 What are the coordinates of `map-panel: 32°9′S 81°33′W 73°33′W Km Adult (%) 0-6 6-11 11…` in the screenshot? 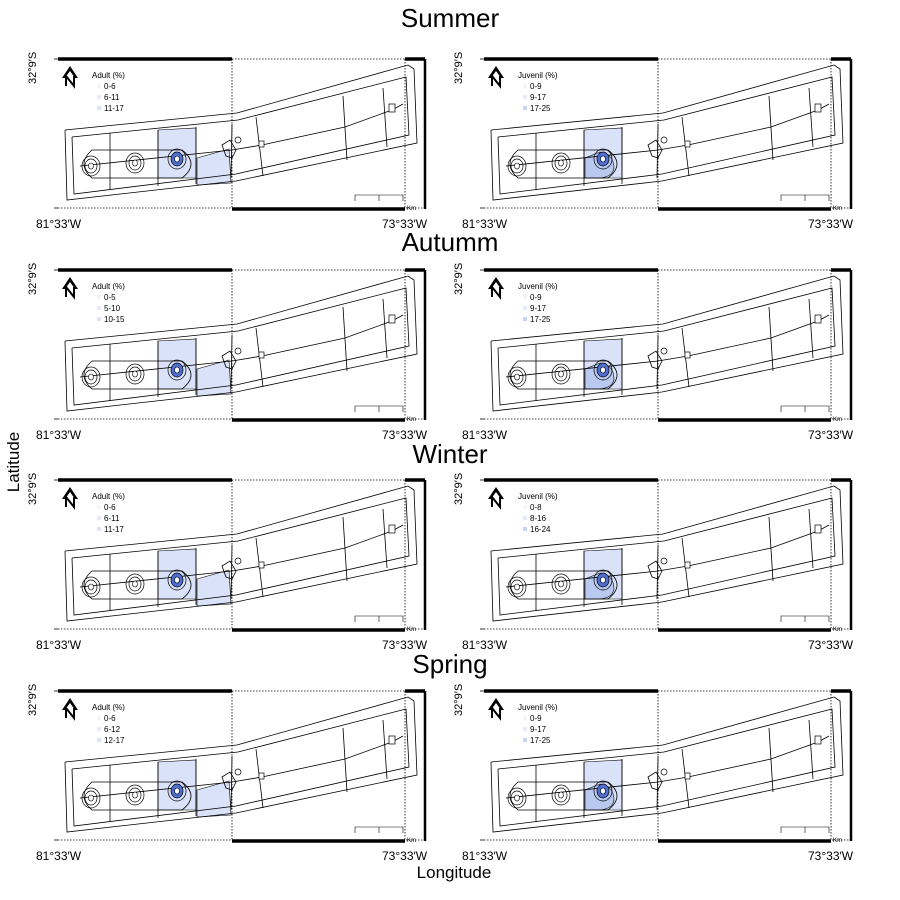 It's located at (213, 536).